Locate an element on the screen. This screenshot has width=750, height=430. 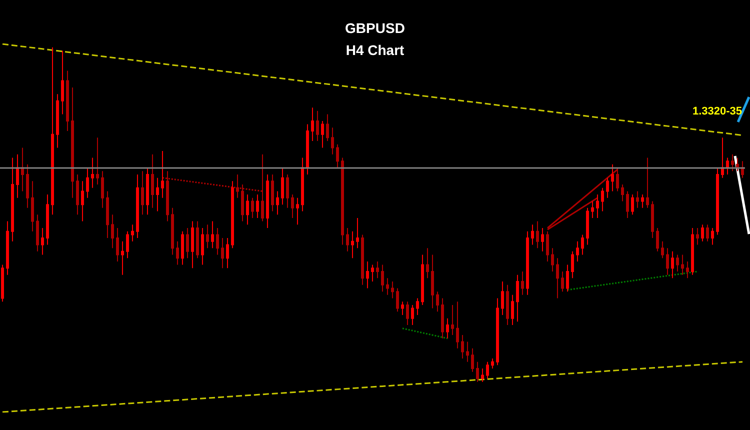
chart-title: GBPUSD is located at coordinates (375, 28).